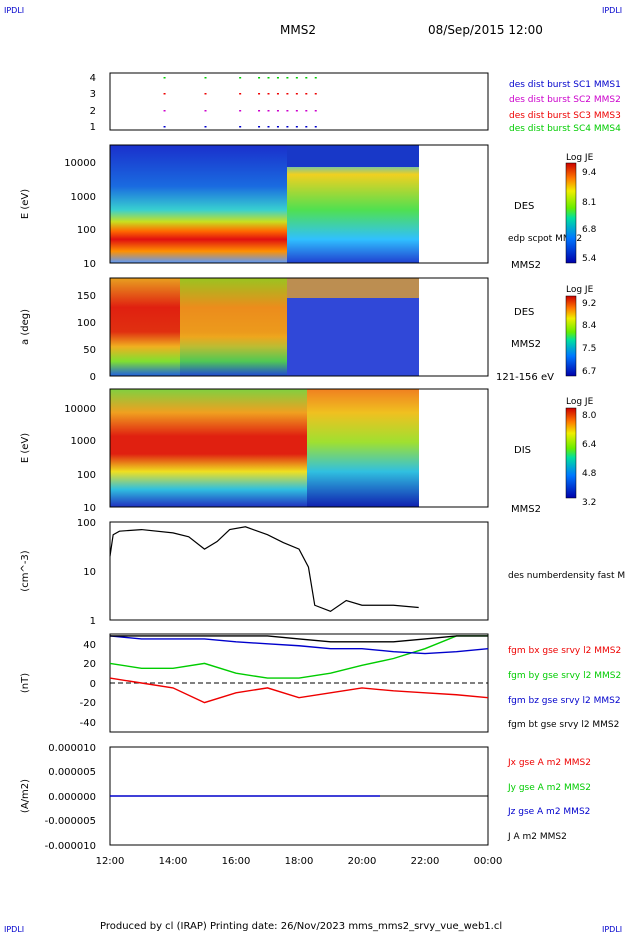 The image size is (630, 934). I want to click on des-pitch-ylabel: a (deg), so click(25, 327).